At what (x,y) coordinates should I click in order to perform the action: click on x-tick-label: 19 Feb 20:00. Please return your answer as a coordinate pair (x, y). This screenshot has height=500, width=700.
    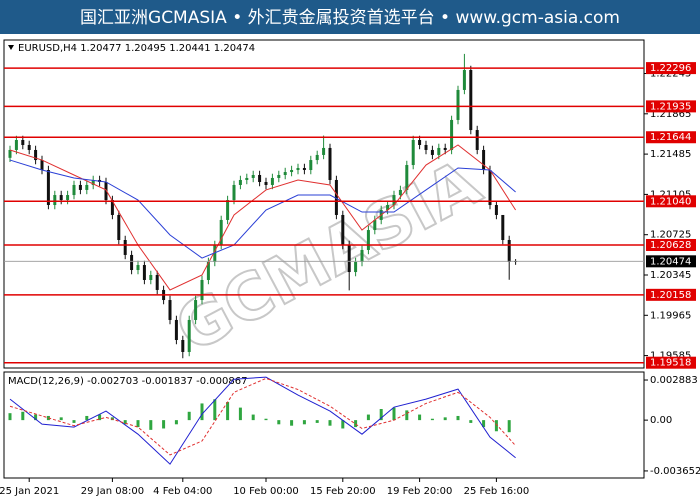
    Looking at the image, I should click on (420, 491).